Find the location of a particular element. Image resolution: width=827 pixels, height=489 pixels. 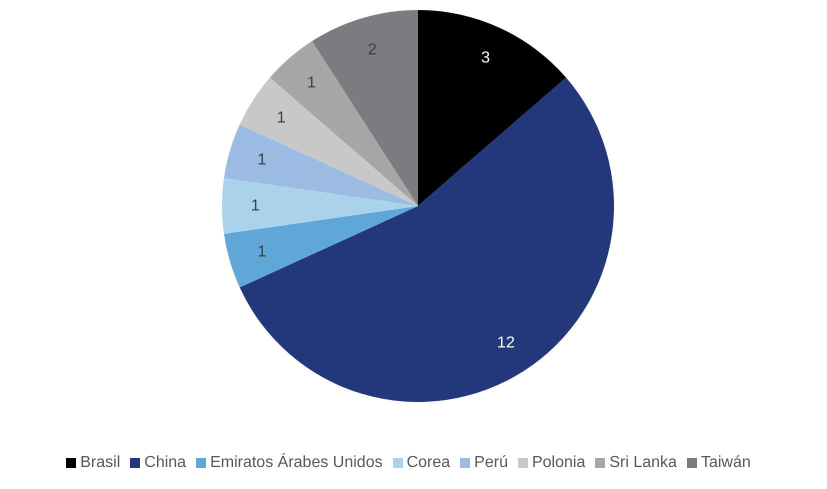

legend-label: Brasil is located at coordinates (100, 462).